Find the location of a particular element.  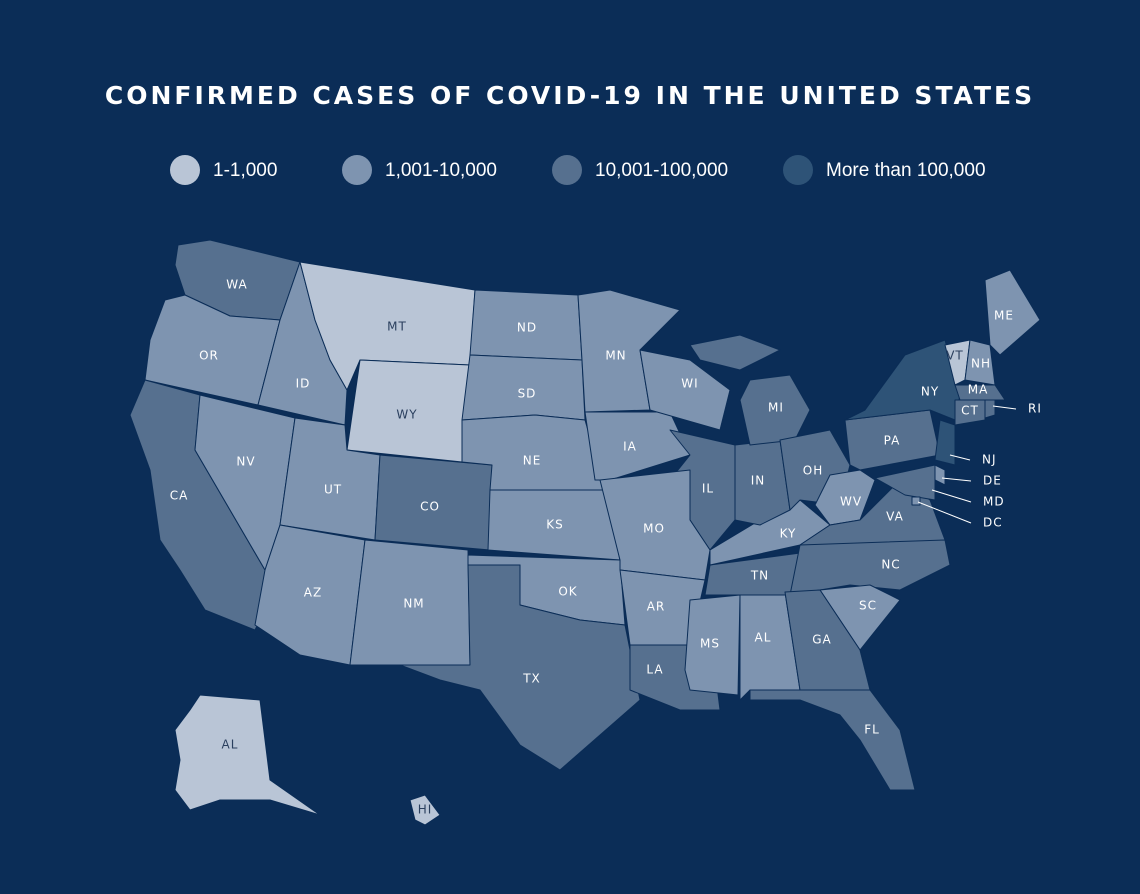

state-label: MI is located at coordinates (776, 408).